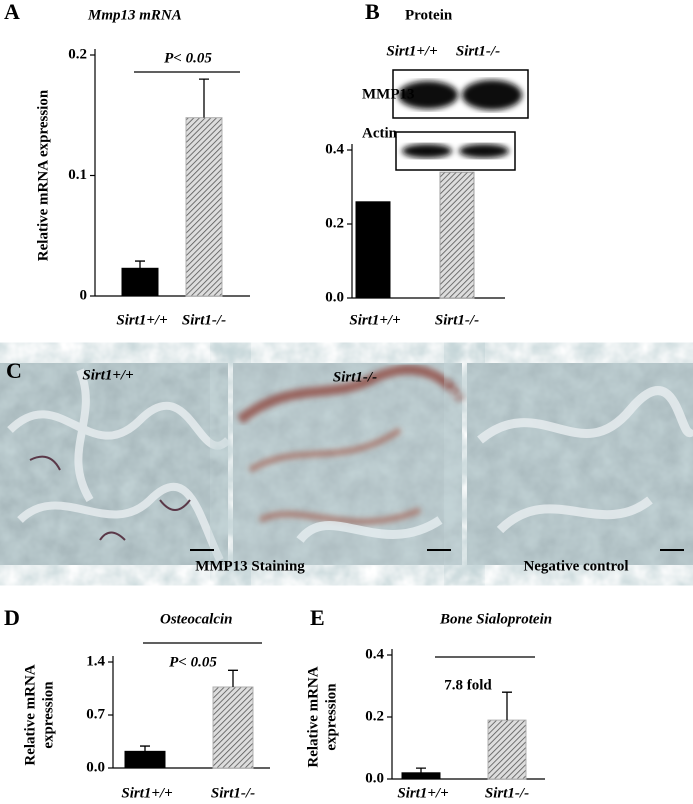 The image size is (693, 804). What do you see at coordinates (317, 617) in the screenshot?
I see `panel-label: E` at bounding box center [317, 617].